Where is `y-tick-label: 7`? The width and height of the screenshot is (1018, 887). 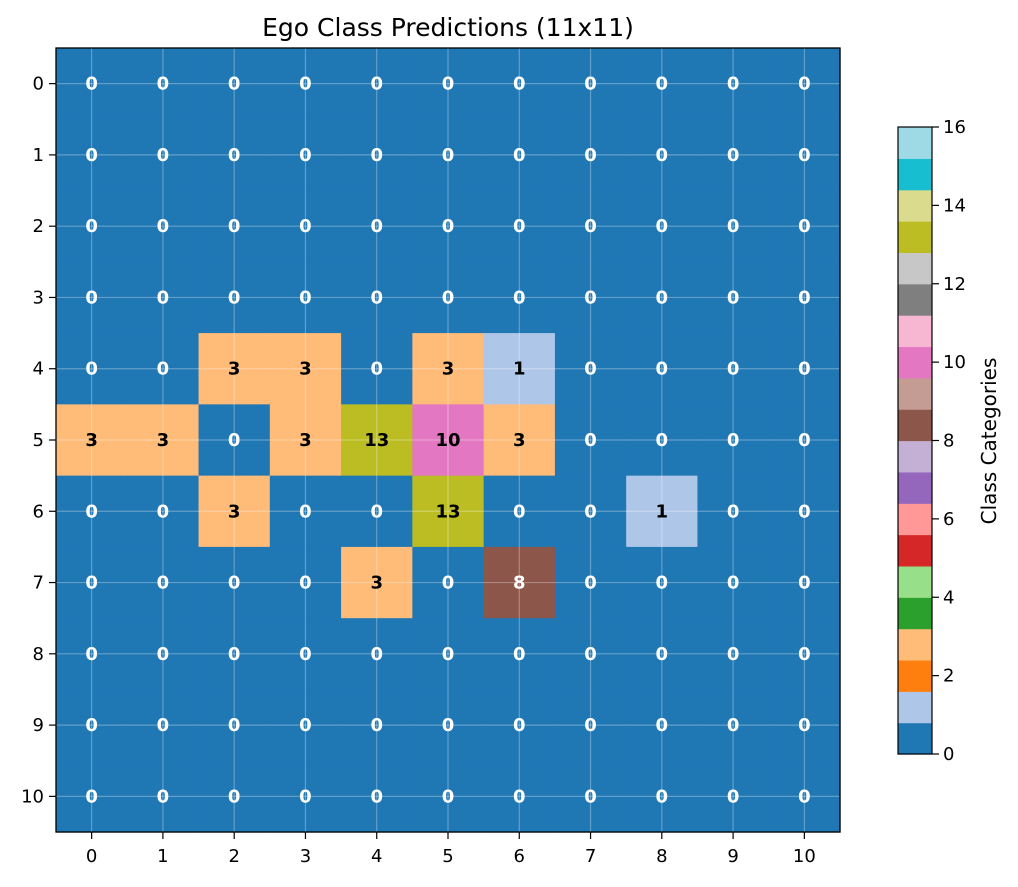
y-tick-label: 7 is located at coordinates (38, 583).